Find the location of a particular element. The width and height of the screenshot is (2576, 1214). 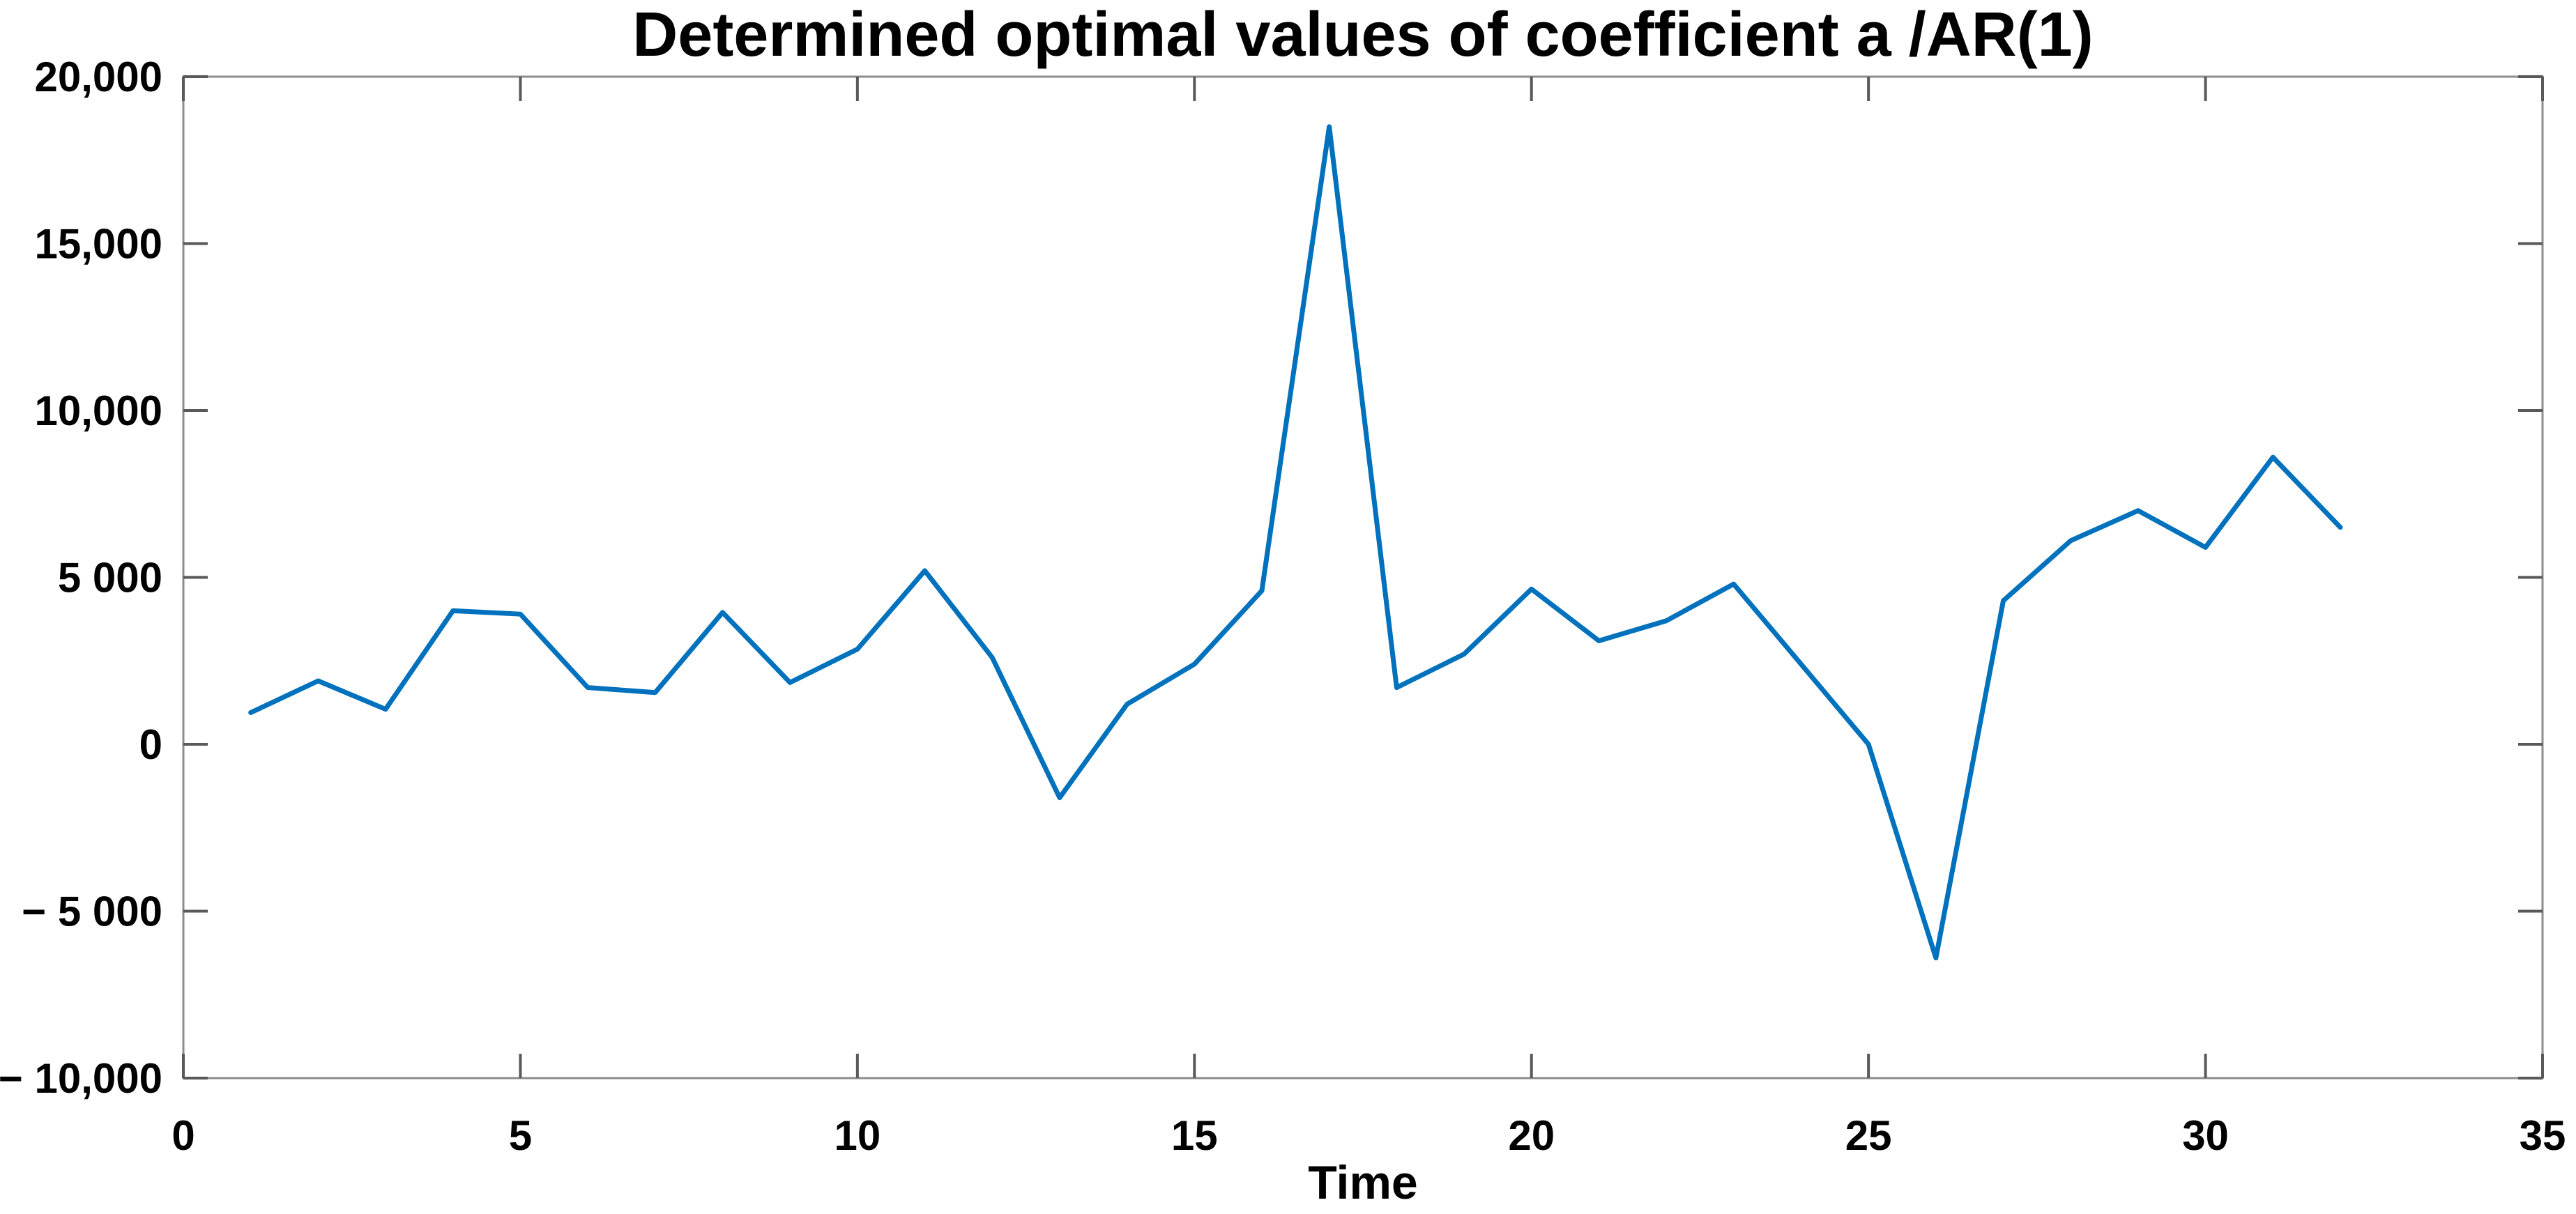

x-tick-label: 25 is located at coordinates (1869, 1135).